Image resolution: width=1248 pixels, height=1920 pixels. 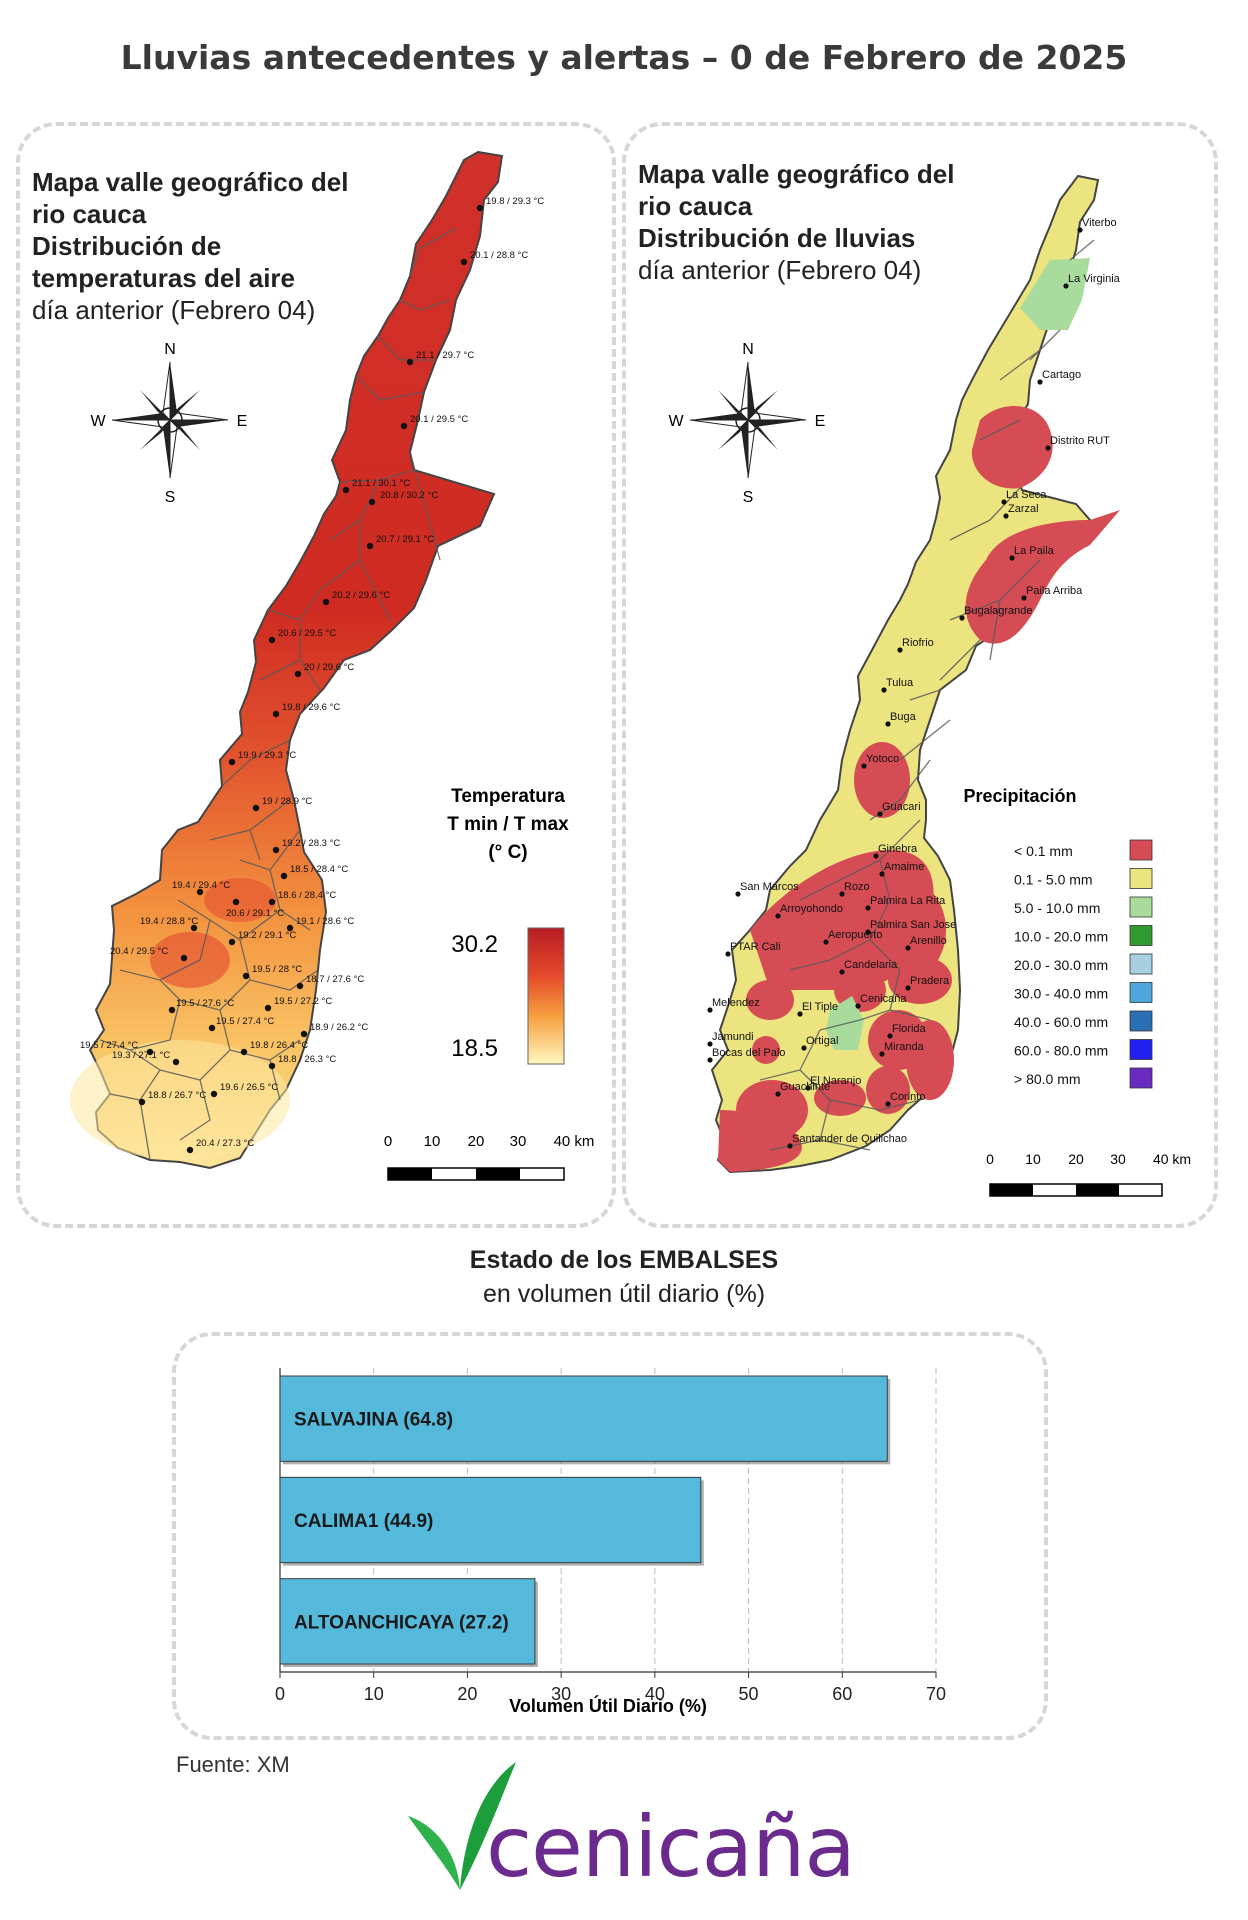 I want to click on temp-station-label: 20.4 / 29.5 °C, so click(x=139, y=951).